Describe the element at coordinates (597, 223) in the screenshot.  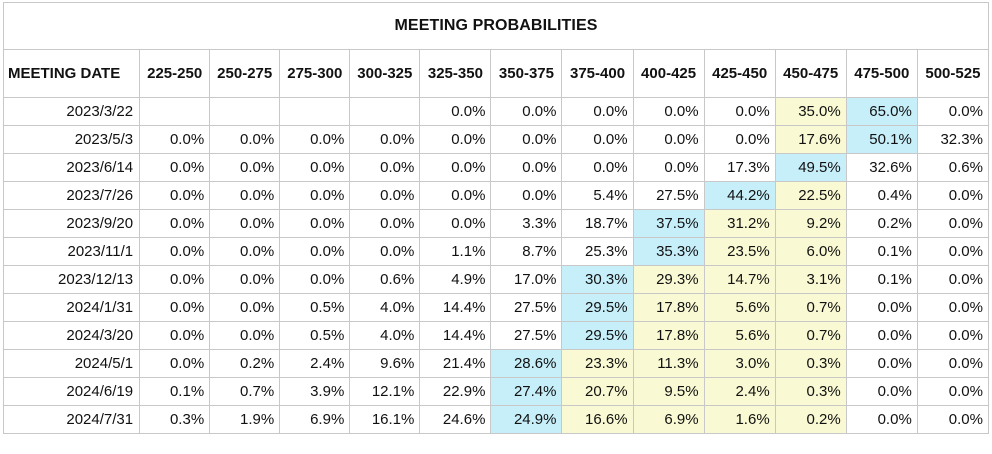
I see `probability-cell: 18.7%` at that location.